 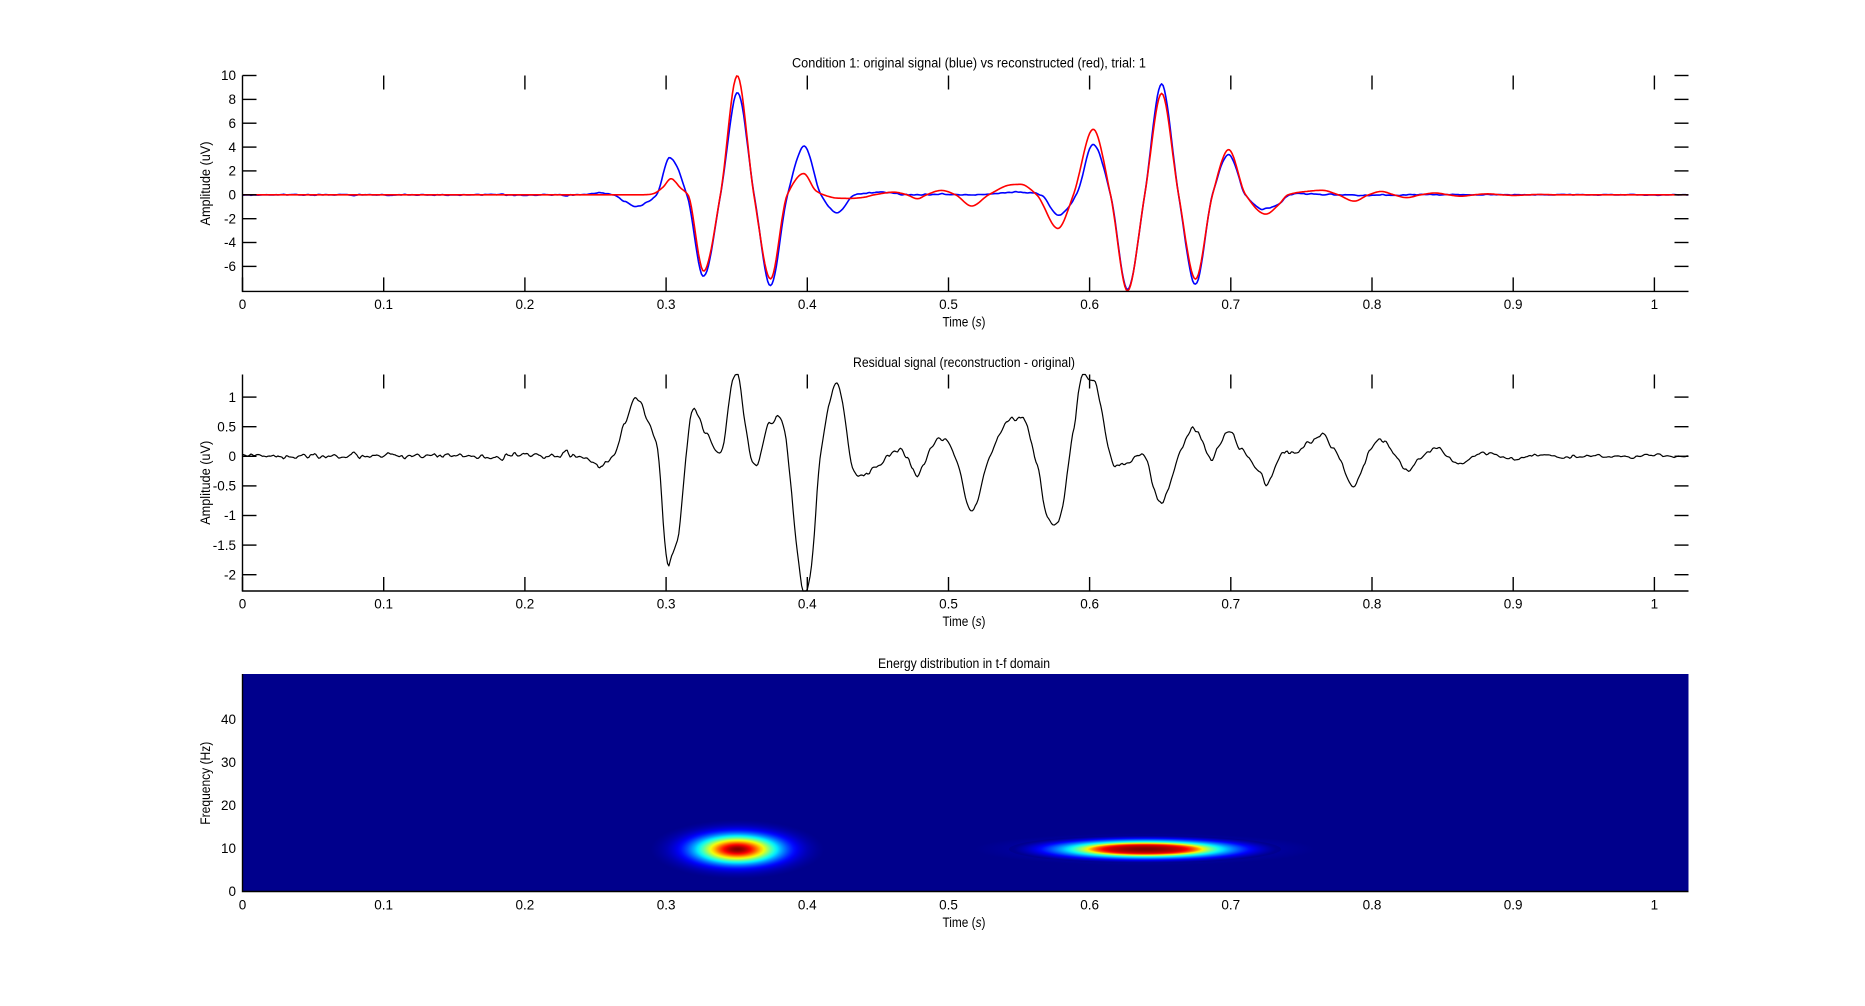 I want to click on svg-text: 8, so click(x=232, y=99).